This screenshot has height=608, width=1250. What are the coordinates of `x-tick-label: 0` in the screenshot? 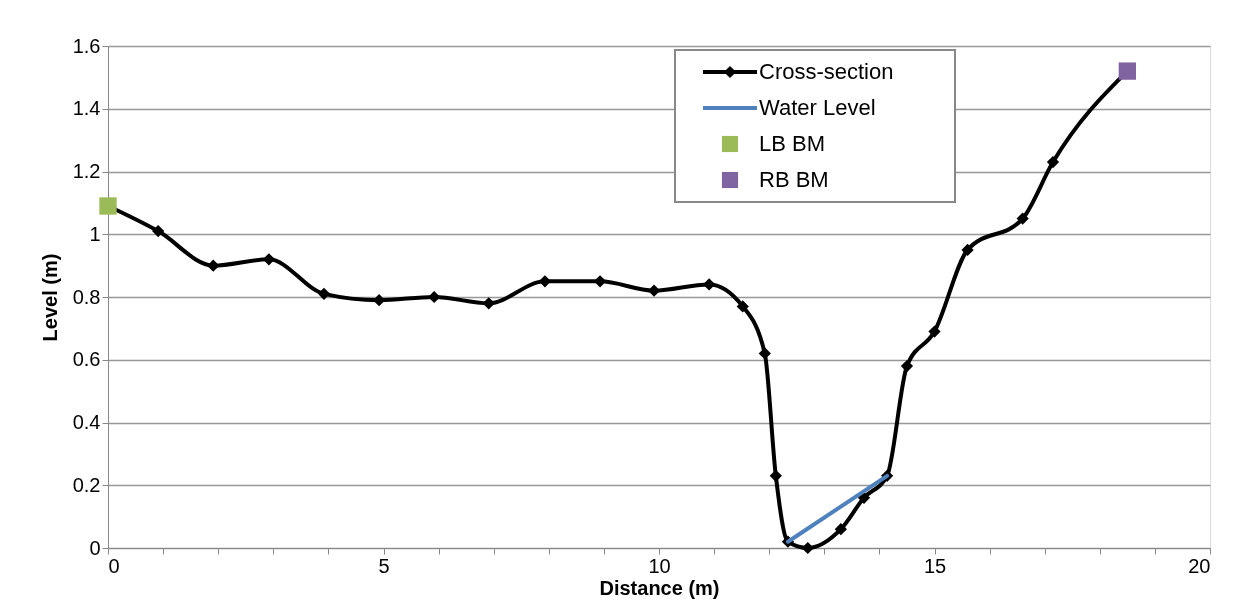 It's located at (114, 565).